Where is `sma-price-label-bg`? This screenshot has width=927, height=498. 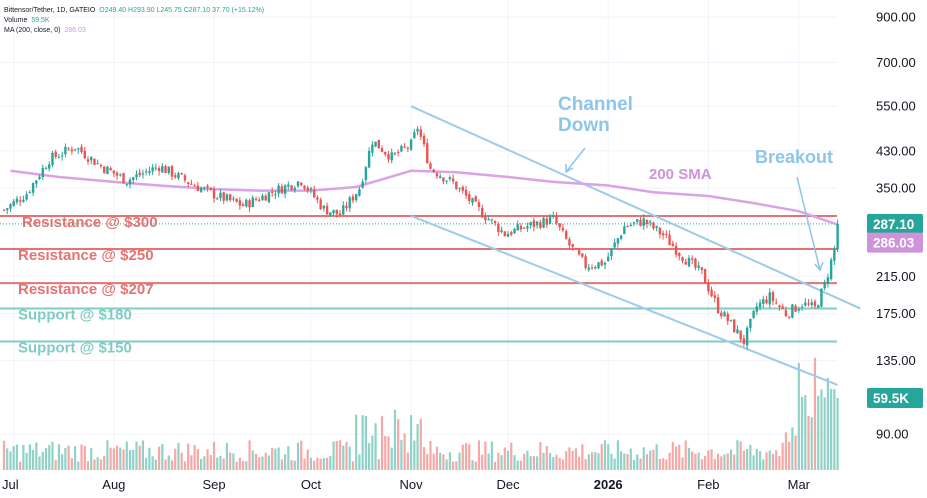 sma-price-label-bg is located at coordinates (895, 242).